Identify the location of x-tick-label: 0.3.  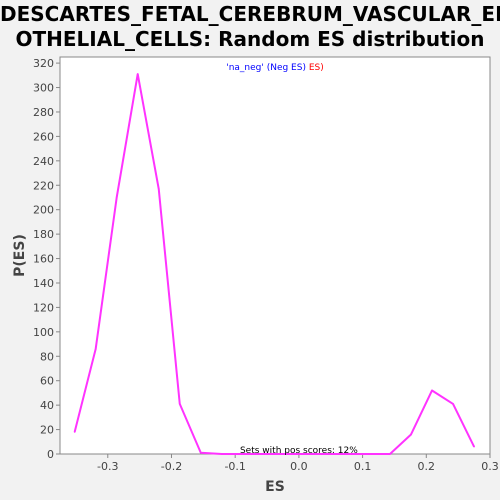
(490, 466).